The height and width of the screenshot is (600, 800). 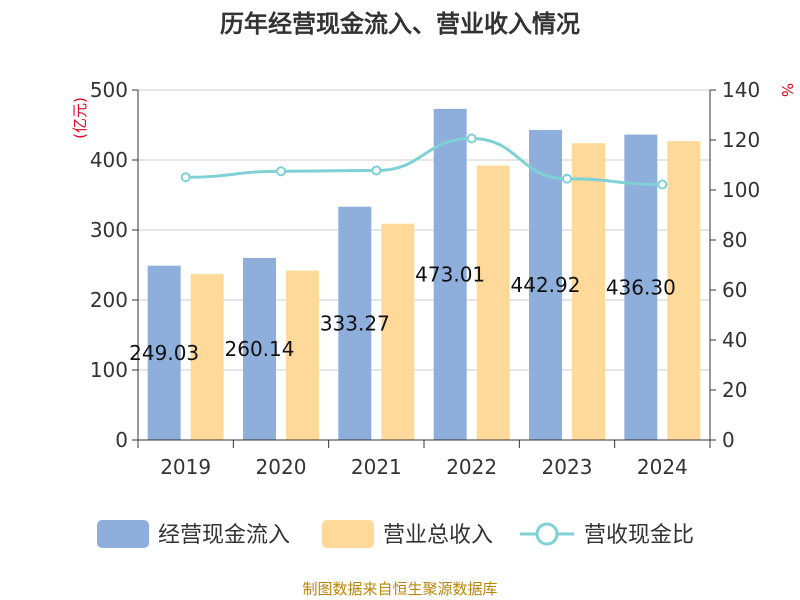 What do you see at coordinates (741, 90) in the screenshot?
I see `right-tick-label: 140` at bounding box center [741, 90].